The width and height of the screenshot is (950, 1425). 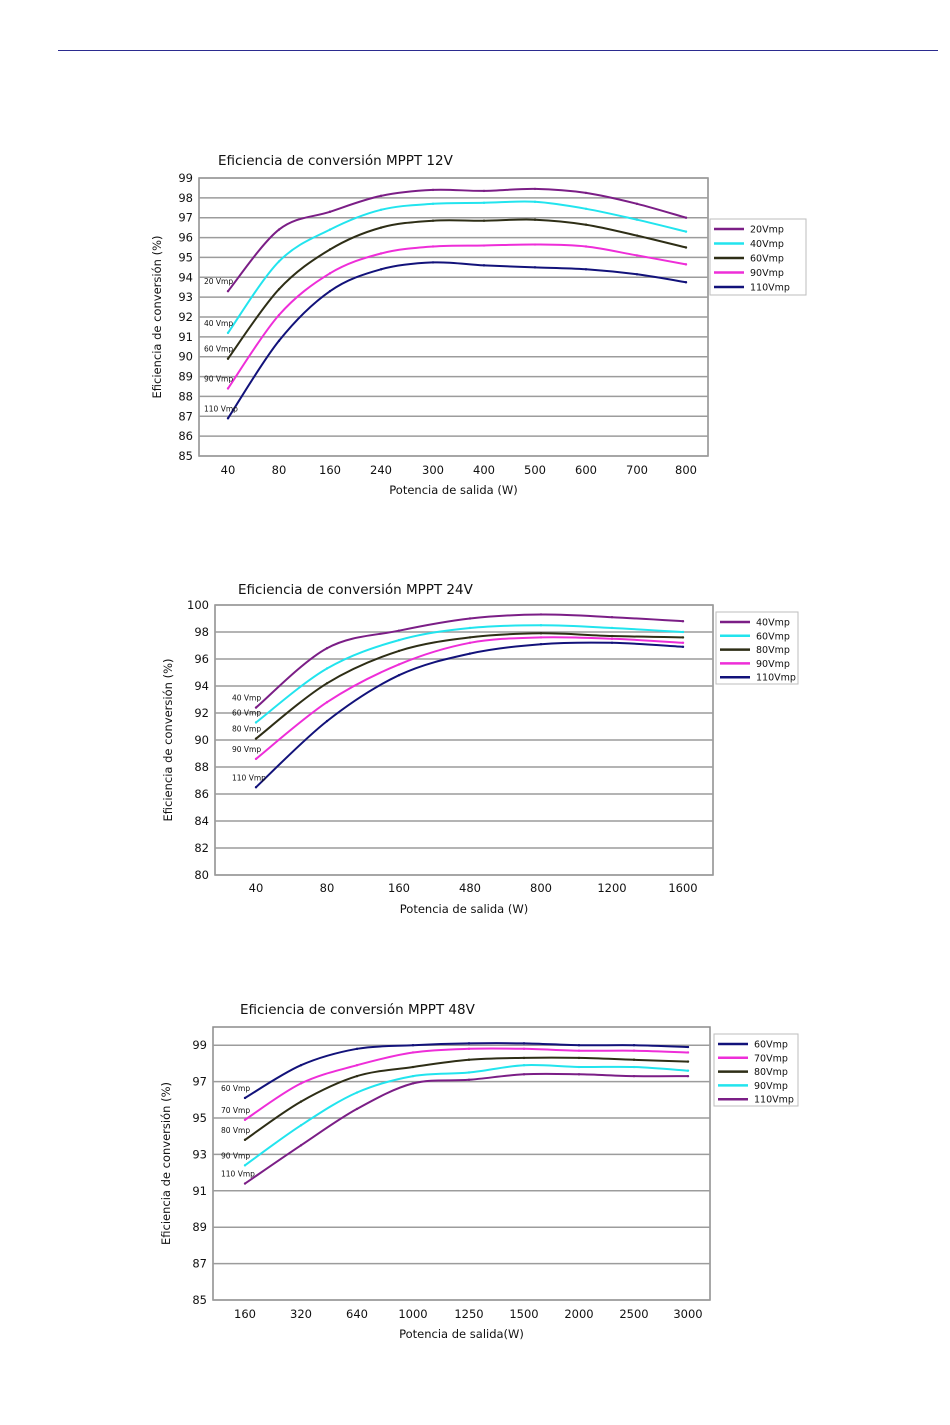 I want to click on y-tick-label: 100, so click(x=198, y=605).